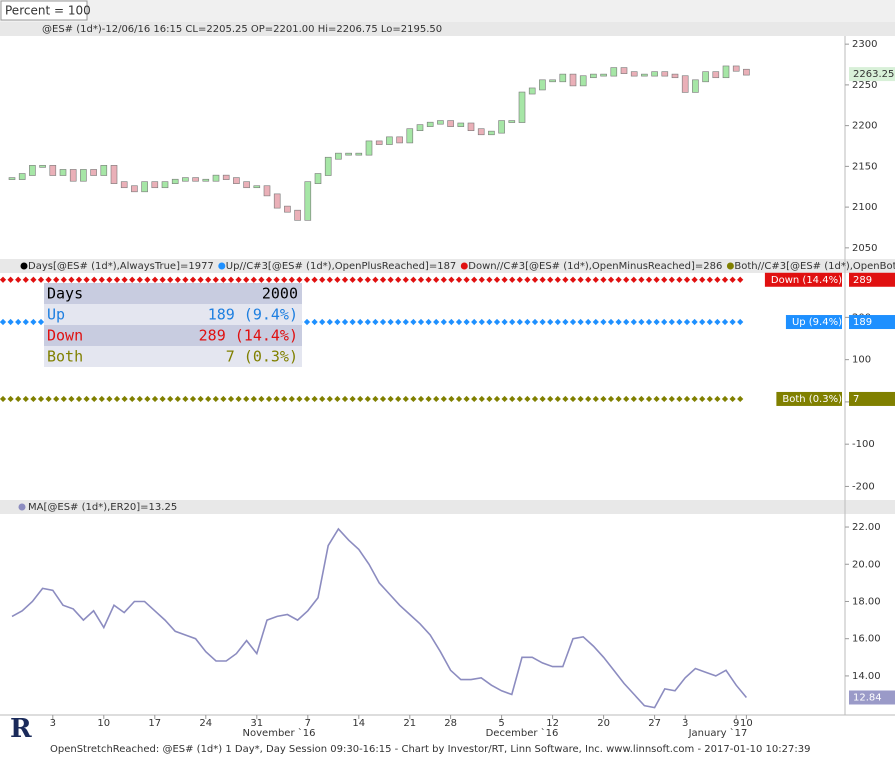 Image resolution: width=895 pixels, height=757 pixels. Describe the element at coordinates (56, 315) in the screenshot. I see `table-label: Up` at that location.